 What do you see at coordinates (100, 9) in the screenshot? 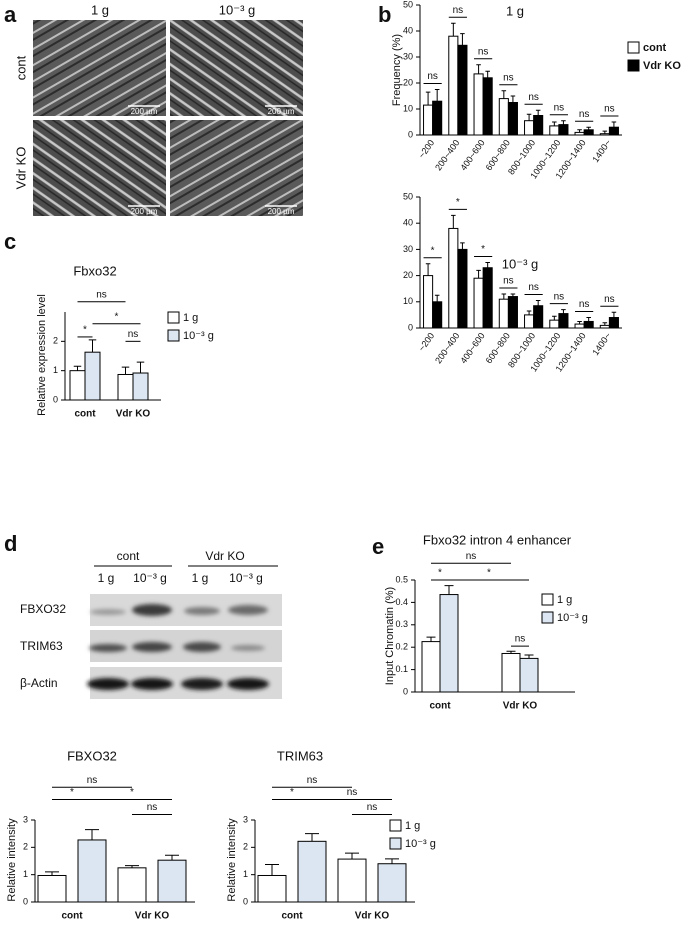
I see `column-label: 1 g` at bounding box center [100, 9].